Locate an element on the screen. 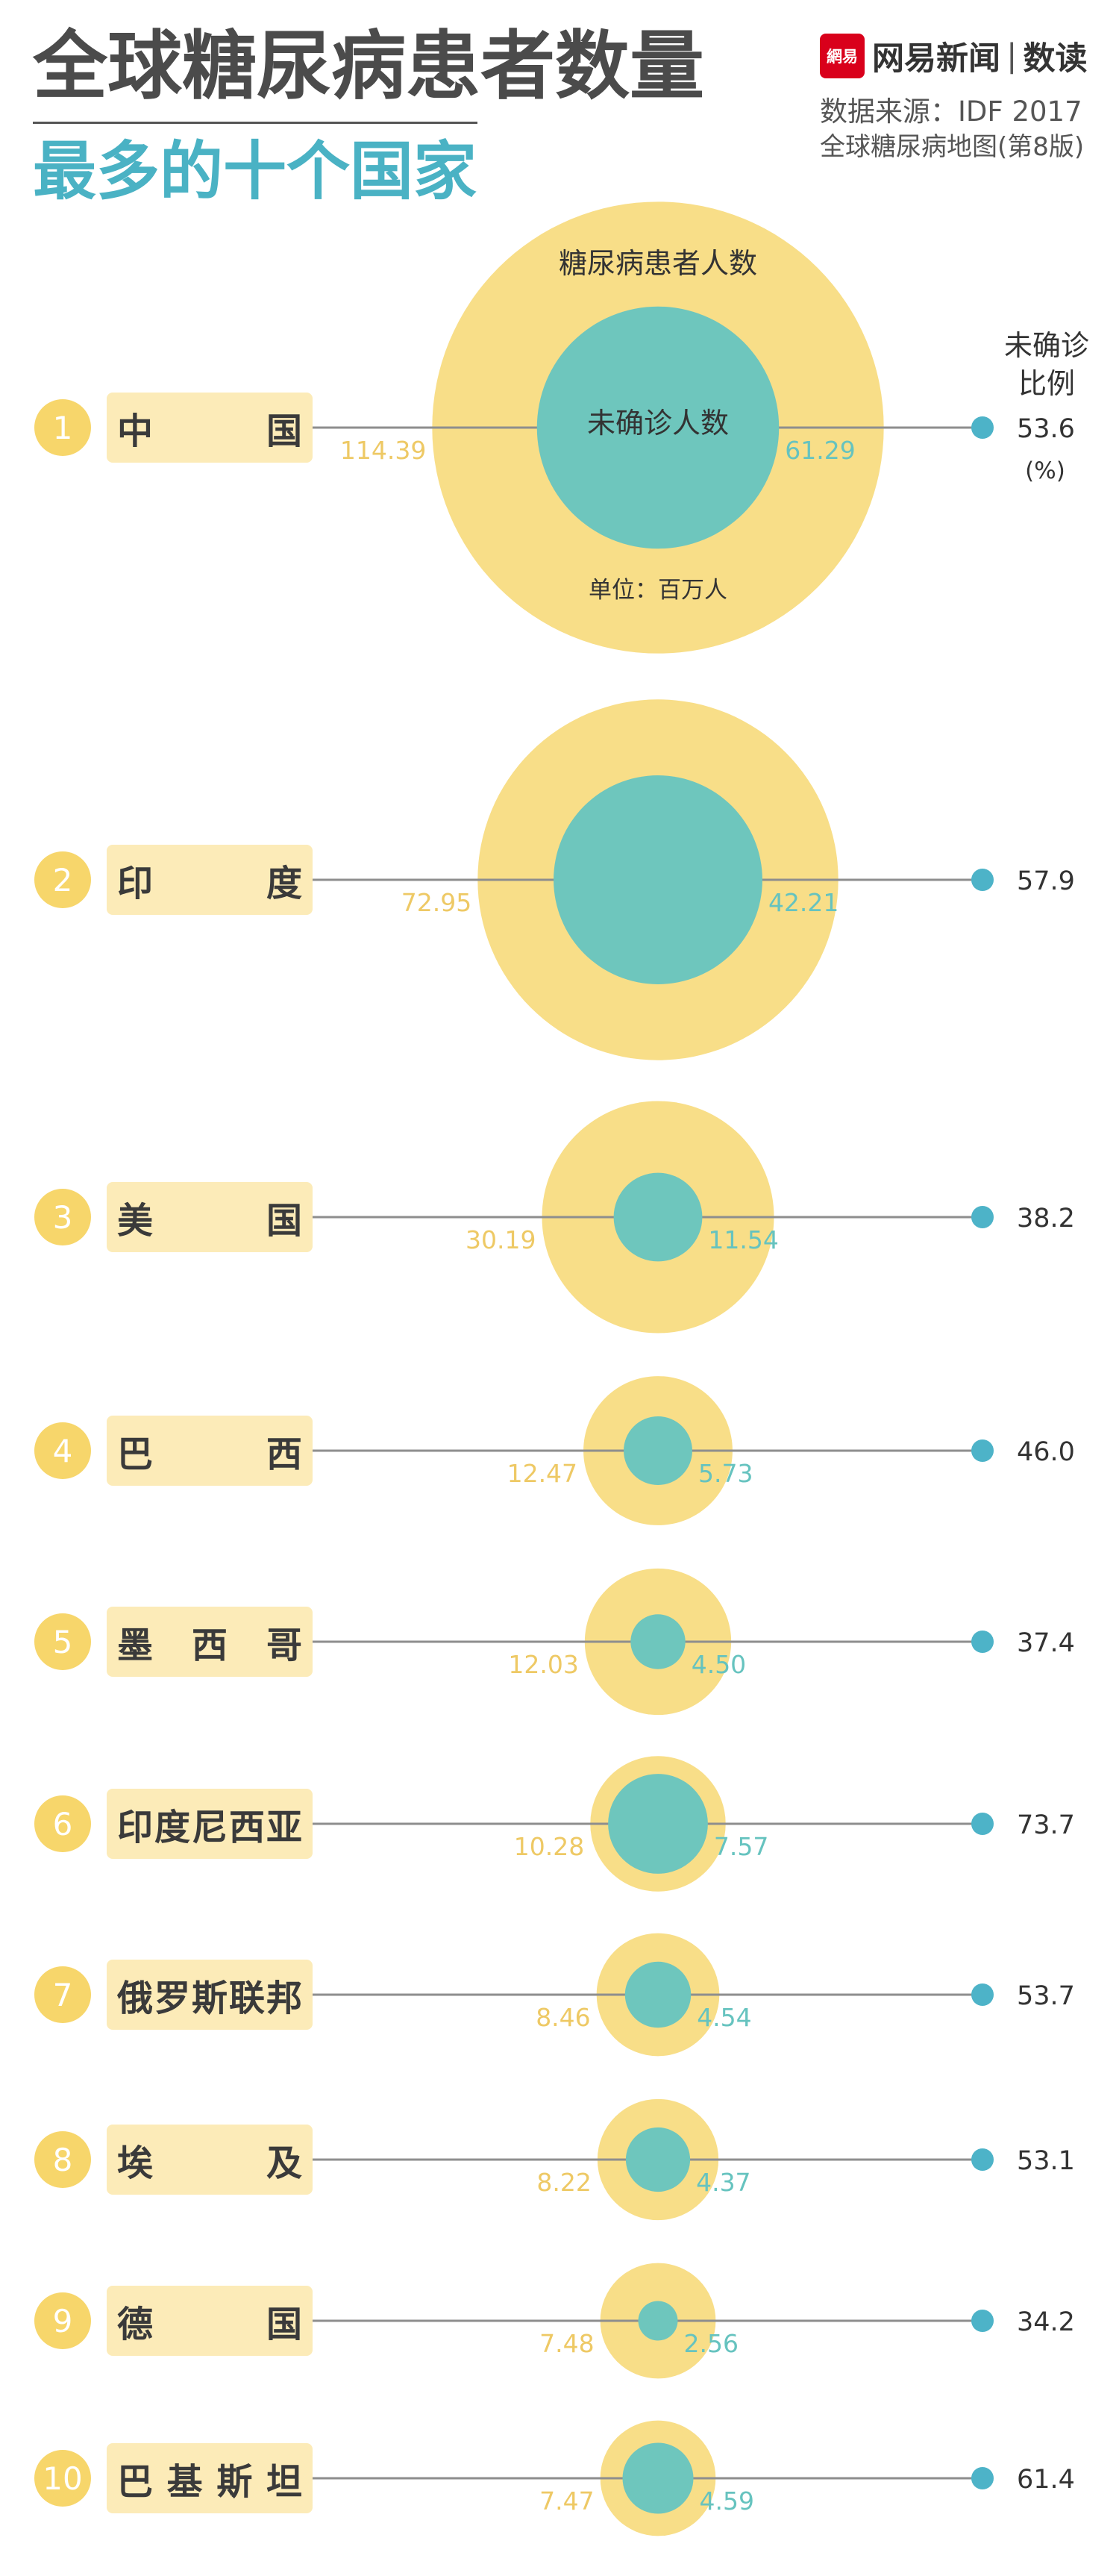 Image resolution: width=1119 pixels, height=2576 pixels. undiagnosed-value-label: 42.21 is located at coordinates (803, 902).